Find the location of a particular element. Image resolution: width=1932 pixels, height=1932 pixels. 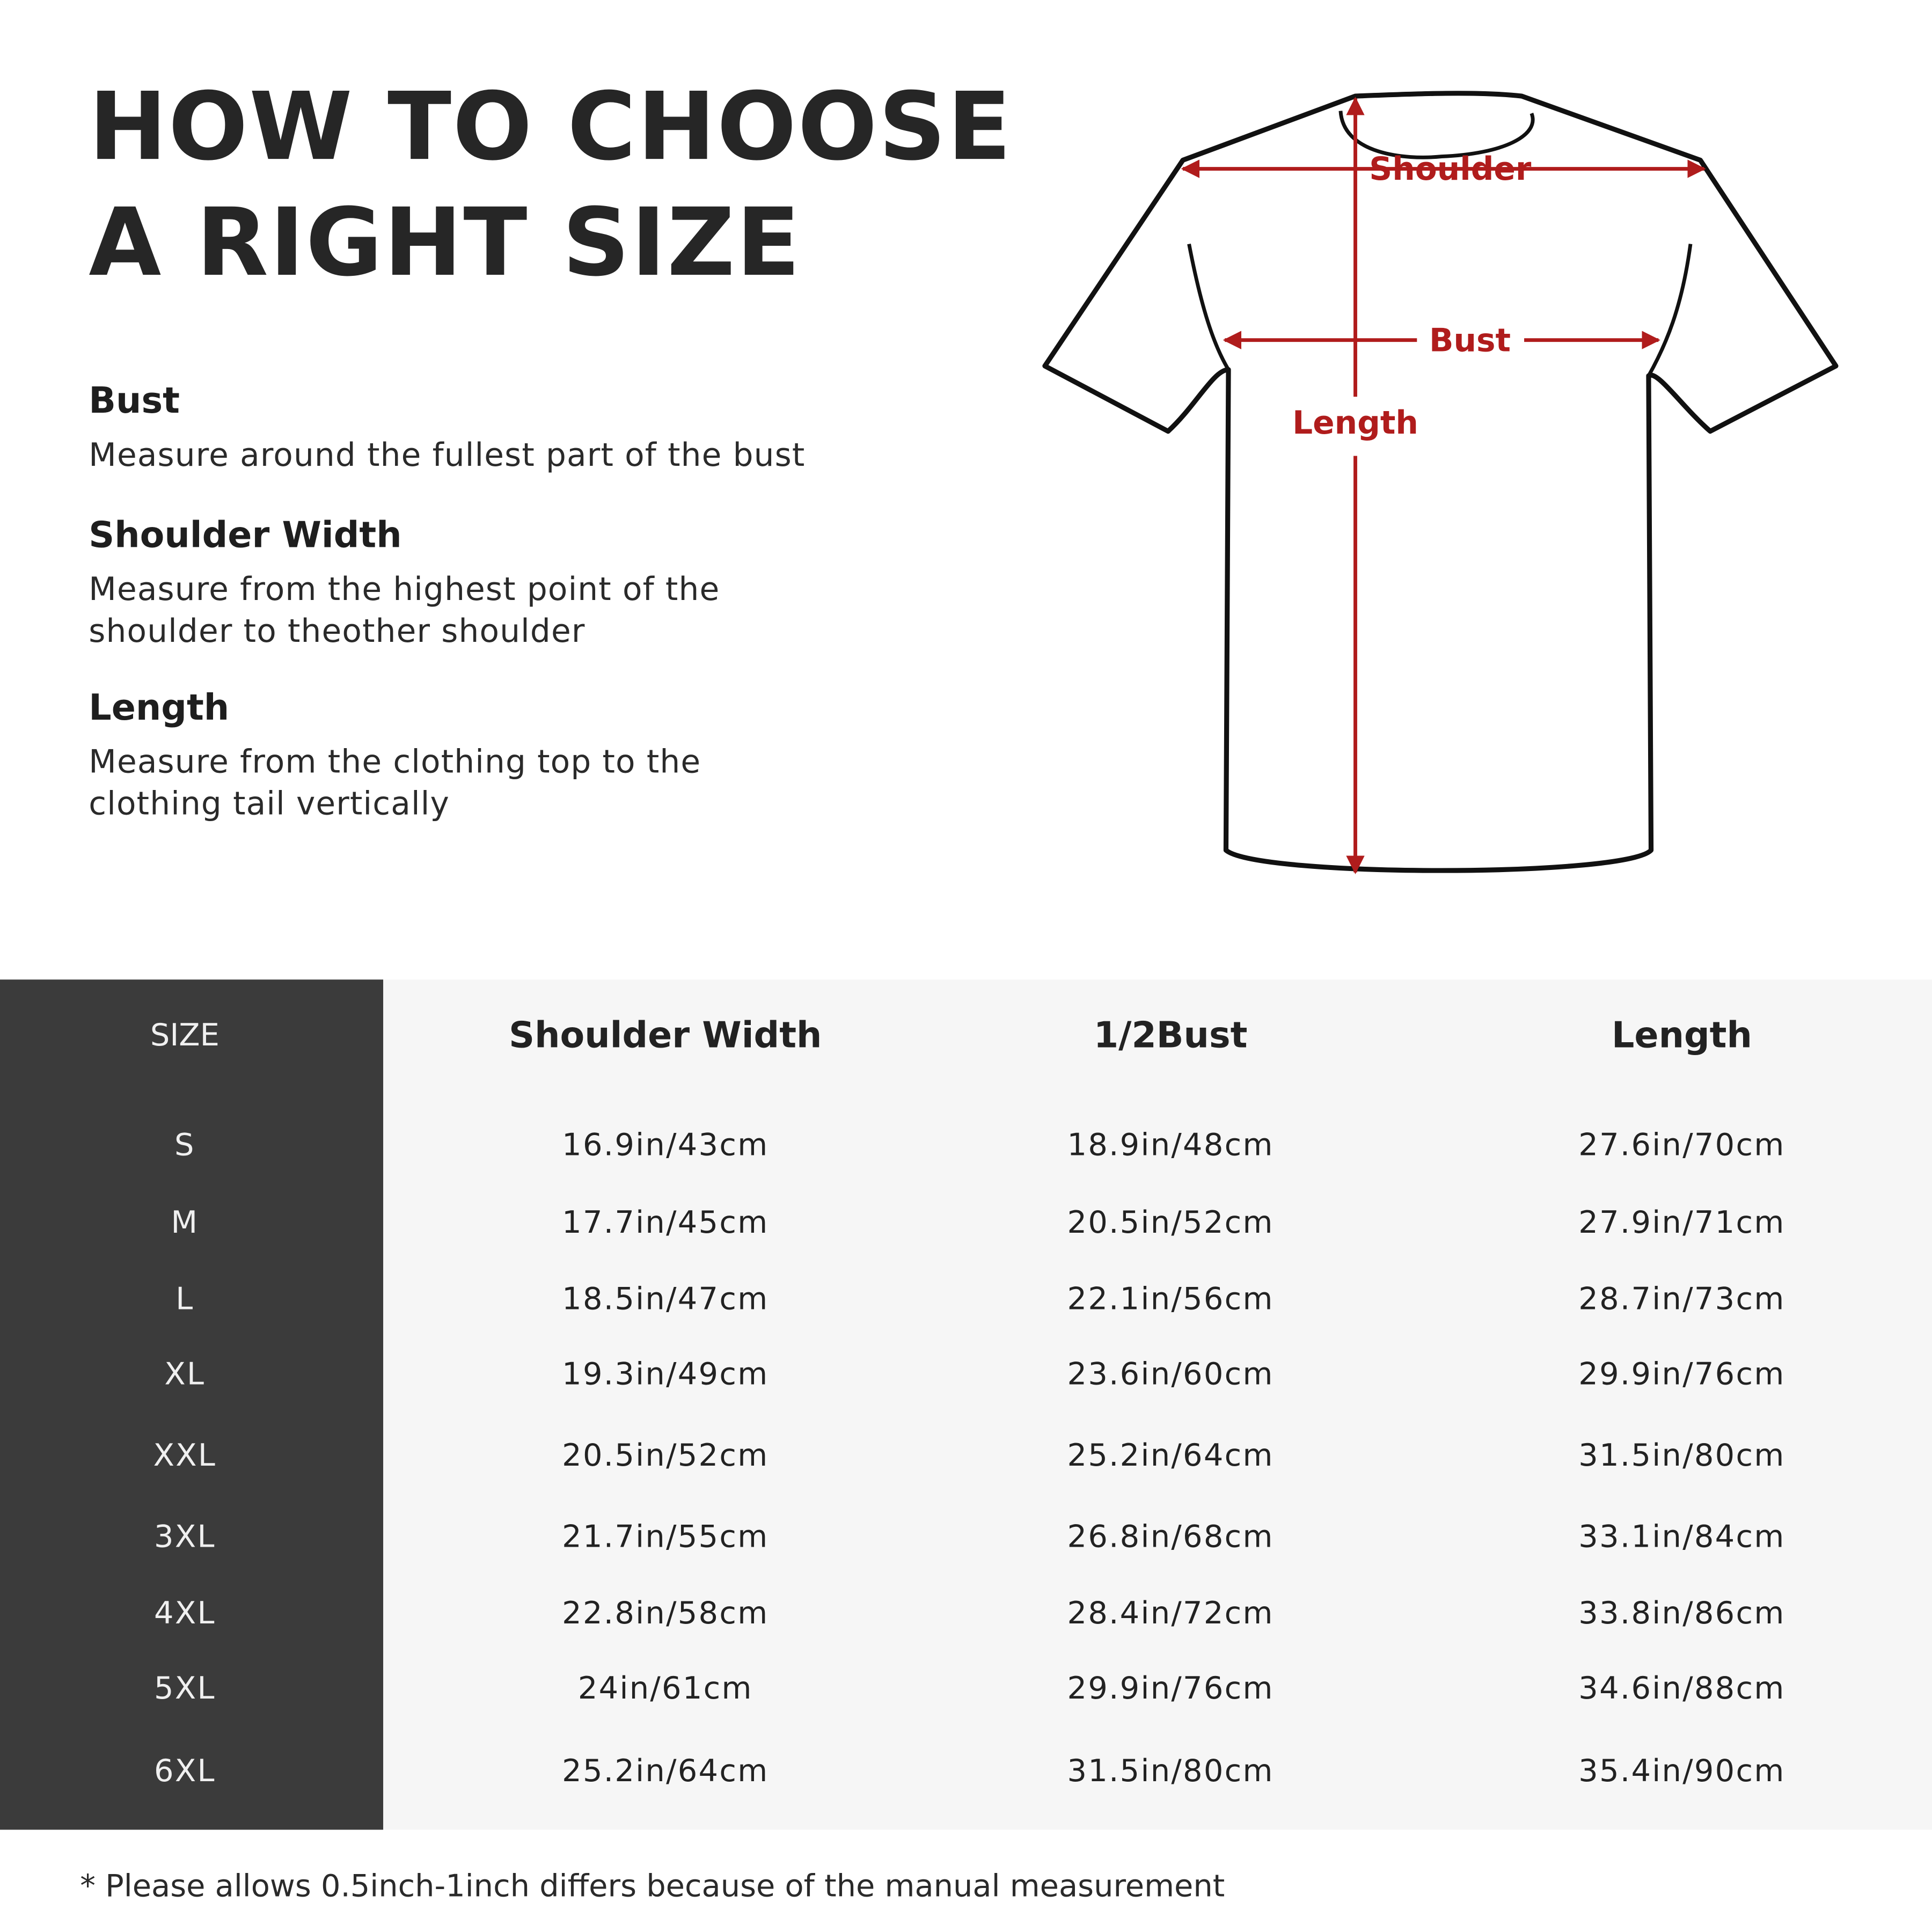

cell-size: 5XL is located at coordinates (185, 1688).